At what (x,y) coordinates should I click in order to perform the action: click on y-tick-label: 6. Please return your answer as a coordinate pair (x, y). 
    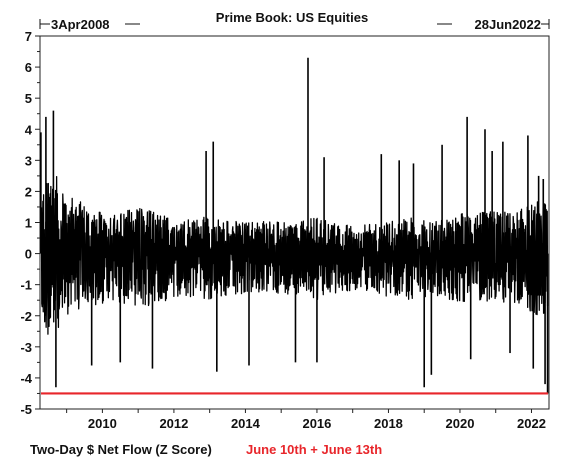
    Looking at the image, I should click on (28, 67).